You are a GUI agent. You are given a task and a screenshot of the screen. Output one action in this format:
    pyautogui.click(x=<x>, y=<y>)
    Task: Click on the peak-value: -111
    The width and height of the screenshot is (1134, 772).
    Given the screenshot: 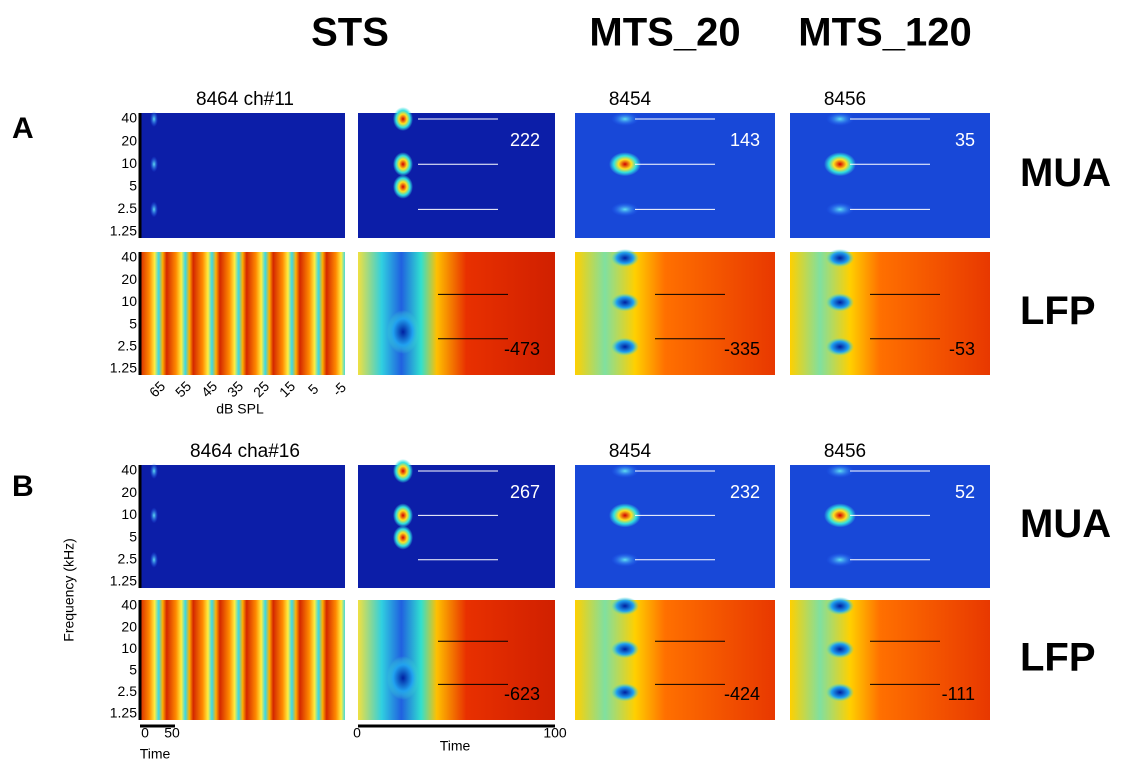 What is the action you would take?
    pyautogui.click(x=958, y=694)
    